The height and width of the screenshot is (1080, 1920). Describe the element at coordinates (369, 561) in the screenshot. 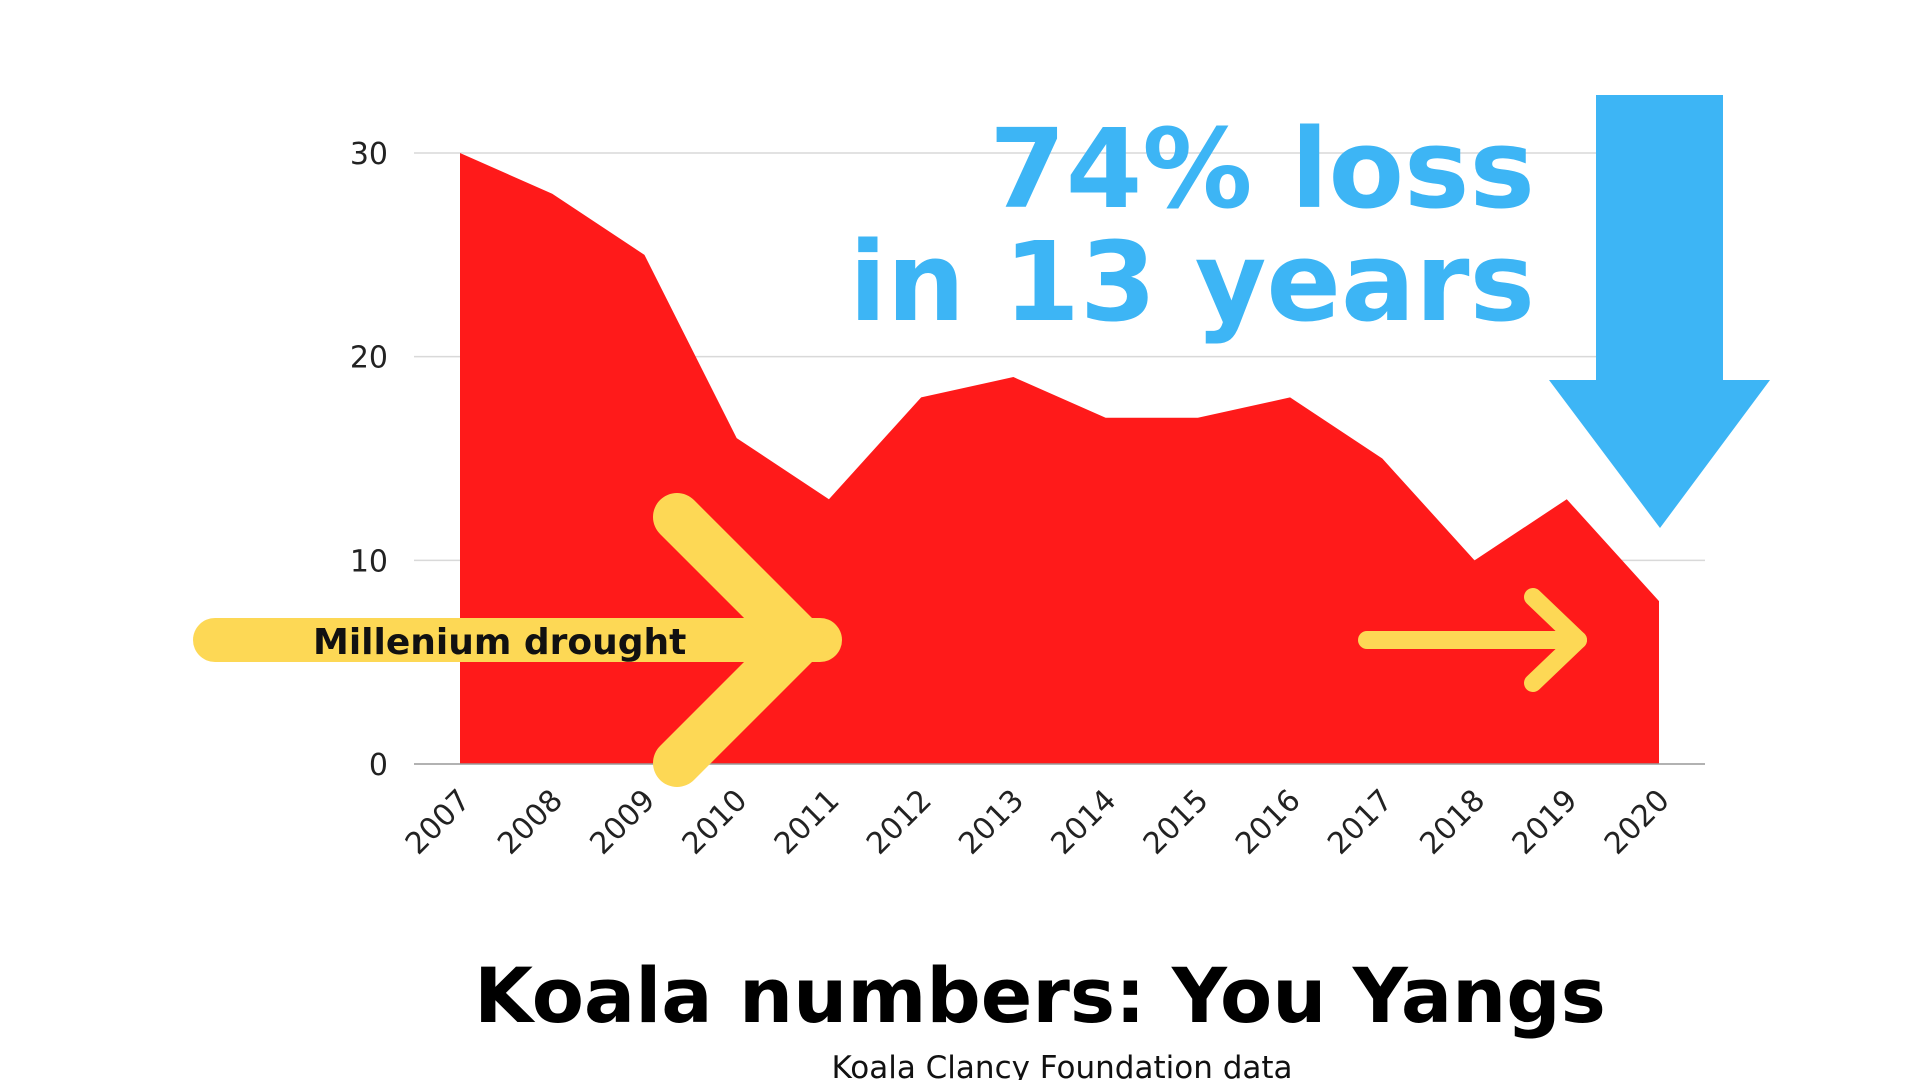

I see `y-tick-label: 10` at that location.